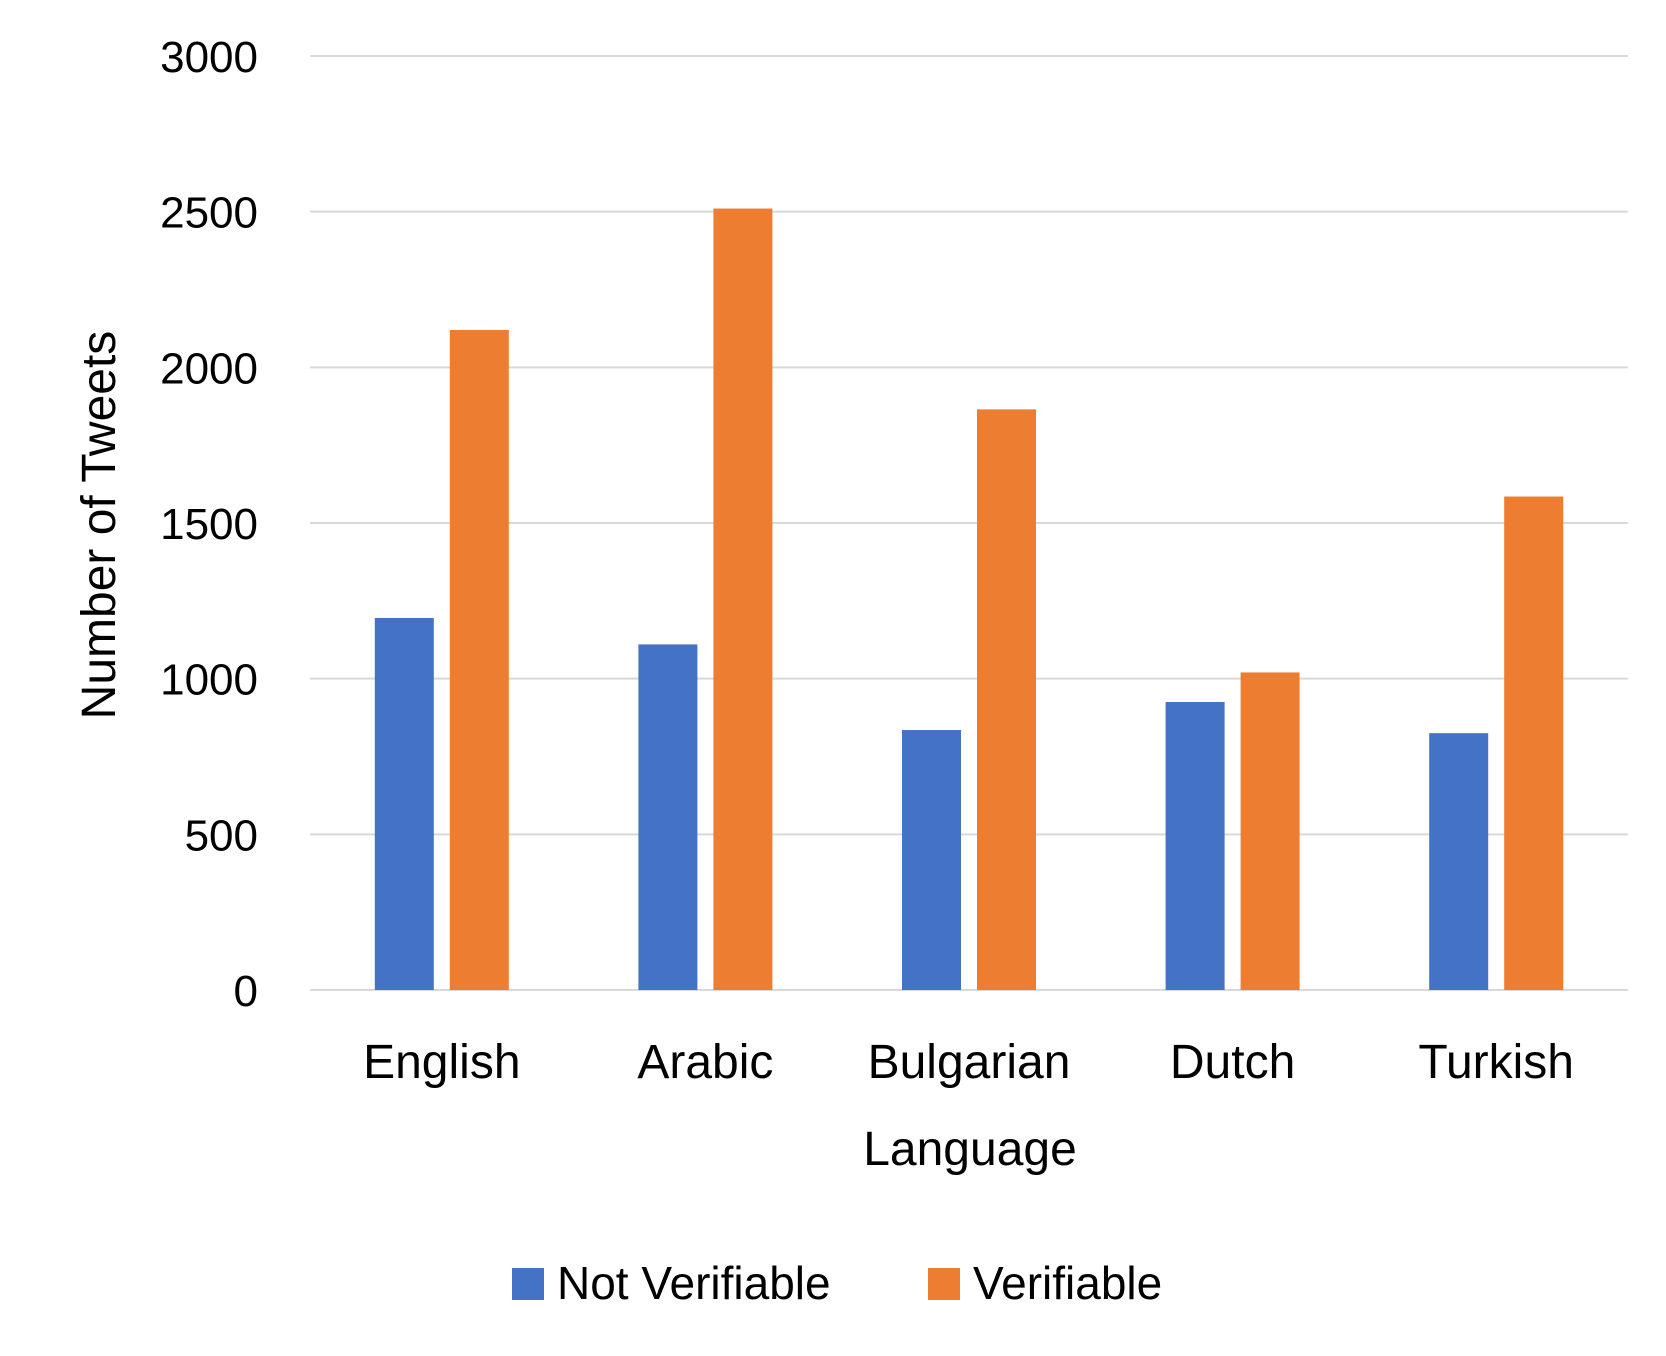  I want to click on legend-label: Not Verifiable, so click(694, 1283).